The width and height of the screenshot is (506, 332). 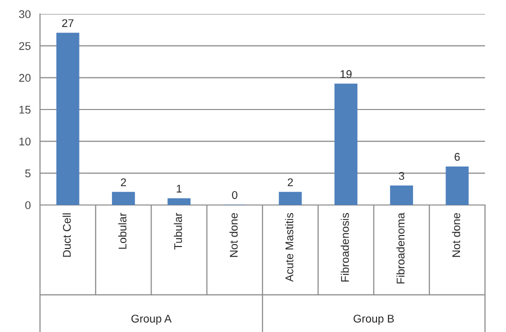 What do you see at coordinates (400, 248) in the screenshot?
I see `x-tick-label: Fibroadenoma` at bounding box center [400, 248].